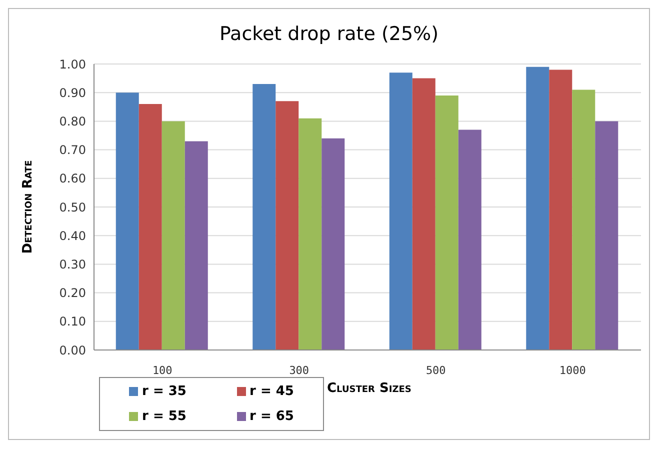 The width and height of the screenshot is (661, 449). Describe the element at coordinates (72, 207) in the screenshot. I see `y-tick-label: 0.50` at that location.